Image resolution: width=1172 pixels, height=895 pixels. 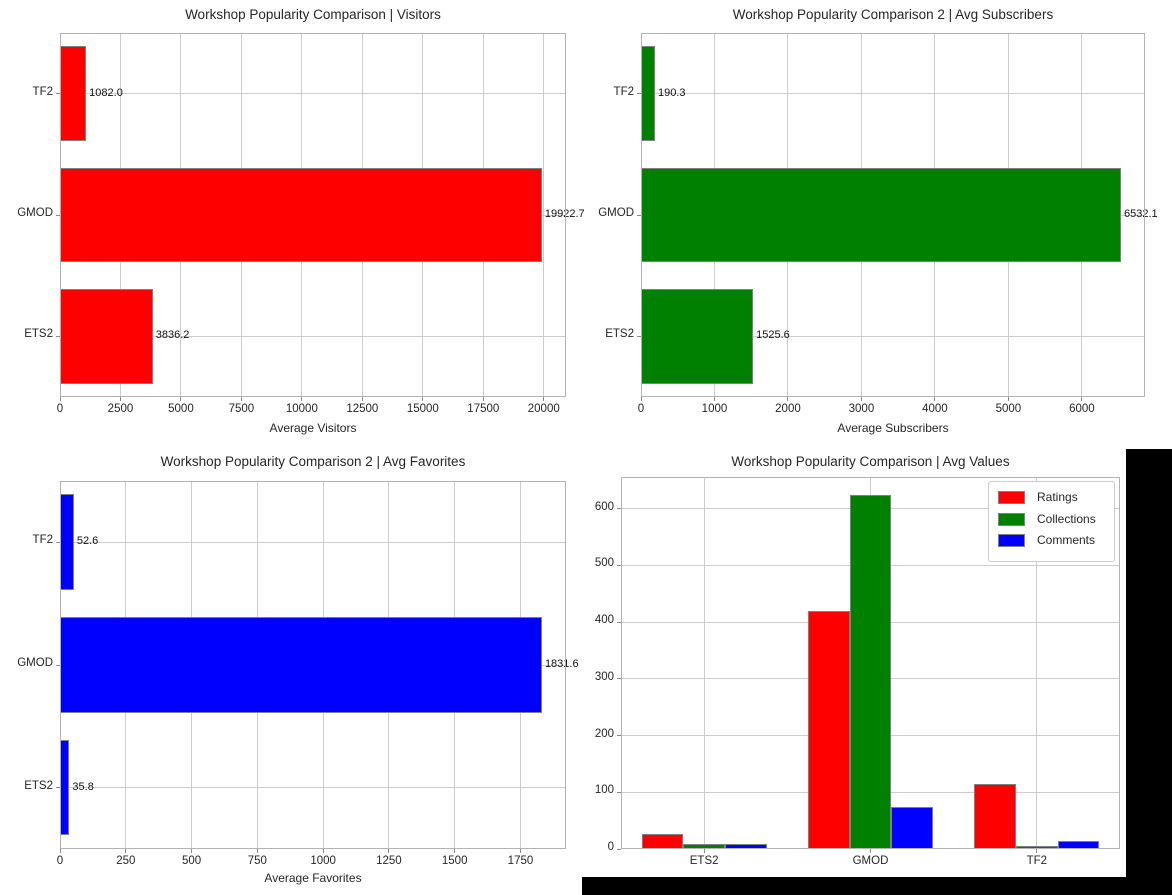 I want to click on bar-tf2-ratings, so click(x=995, y=816).